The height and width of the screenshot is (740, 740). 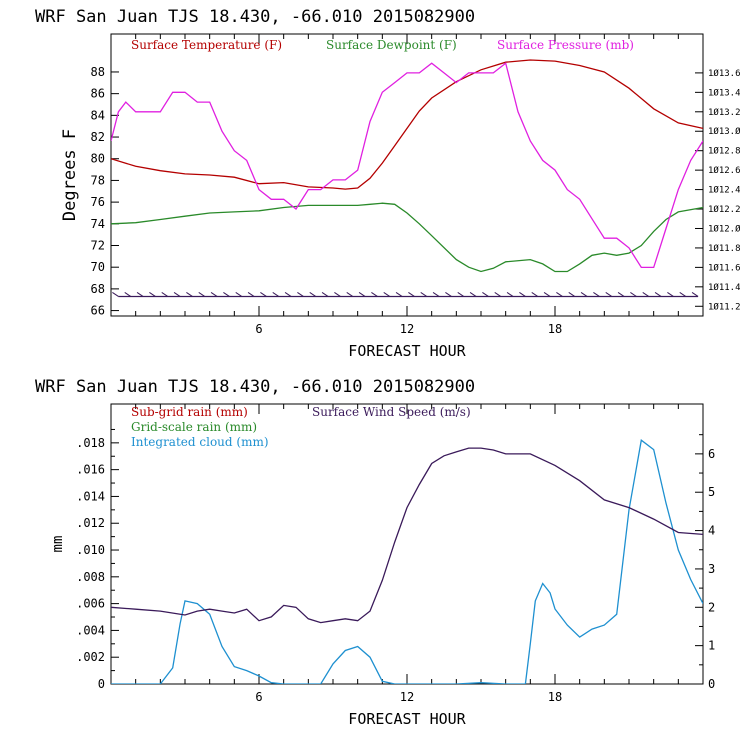 I want to click on y-tick-label: 80, so click(x=98, y=159).